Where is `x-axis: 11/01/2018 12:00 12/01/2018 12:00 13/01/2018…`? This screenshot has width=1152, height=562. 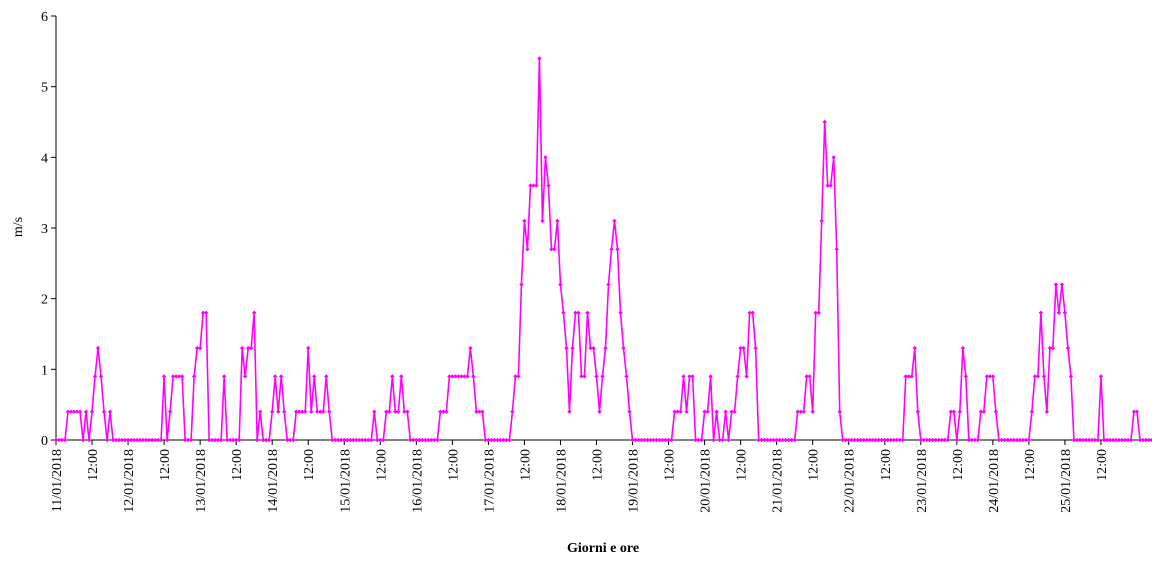 x-axis: 11/01/2018 12:00 12/01/2018 12:00 13/01/2018… is located at coordinates (601, 476).